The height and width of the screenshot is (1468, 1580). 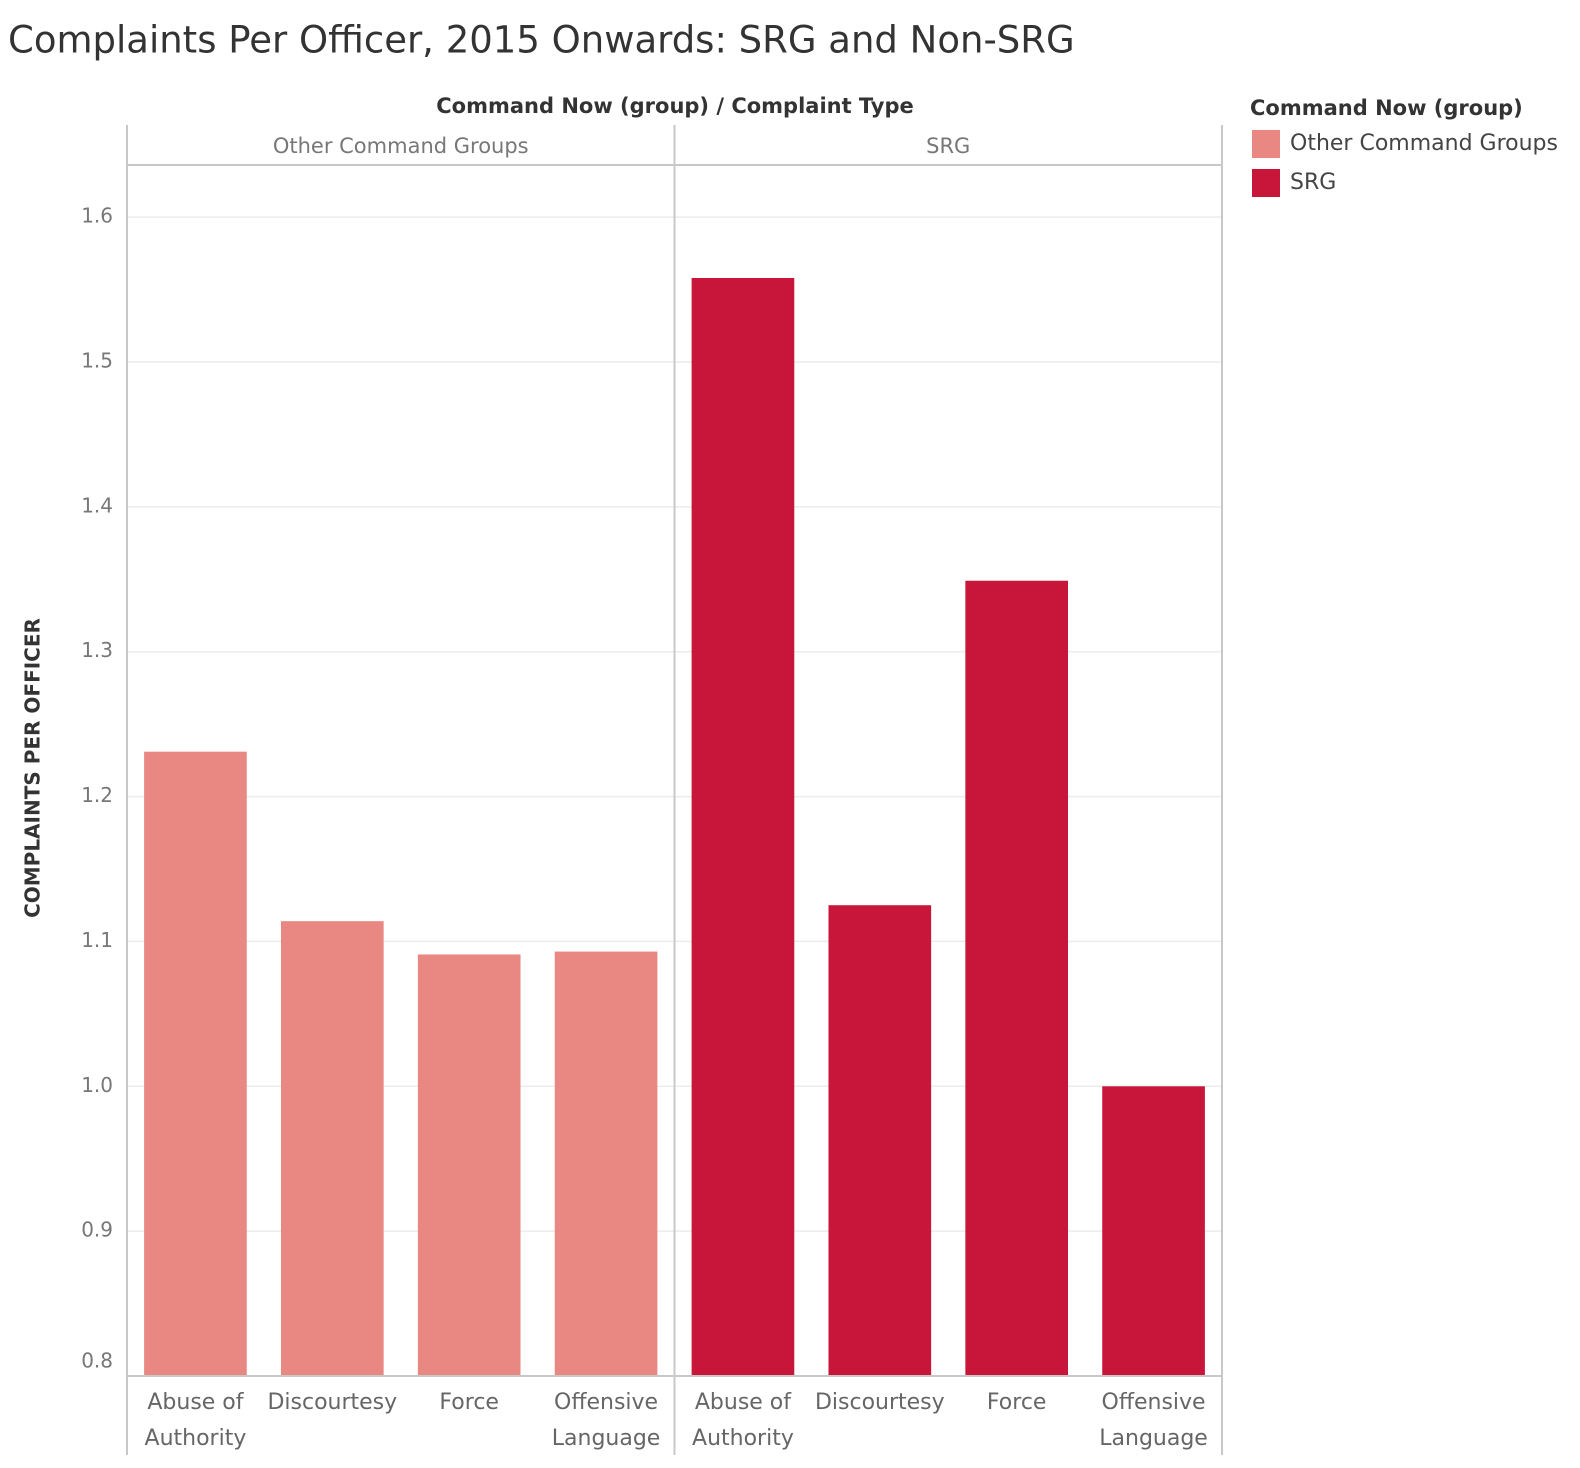 I want to click on panel-header: Other Command Groups, so click(x=401, y=146).